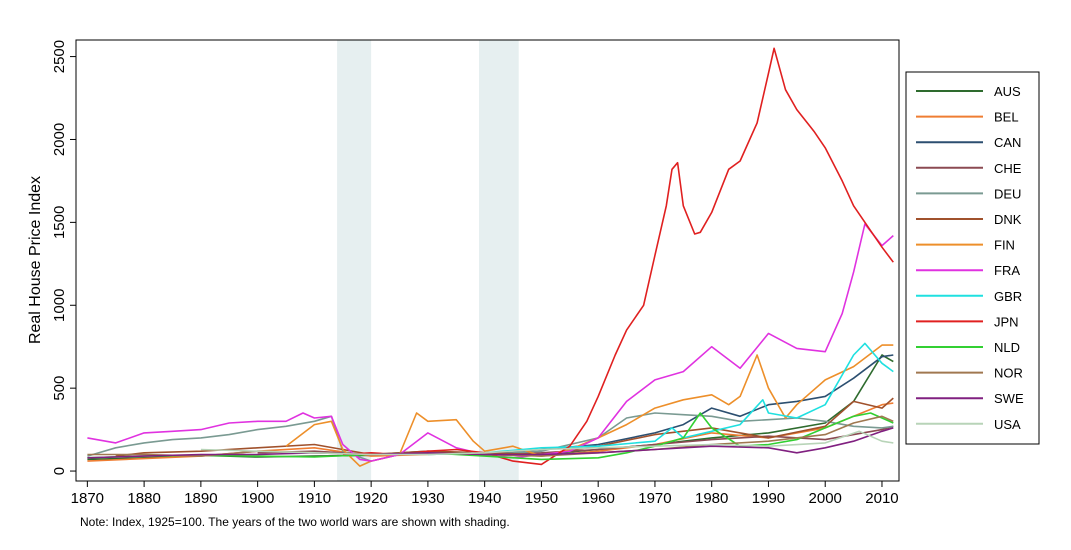  I want to click on legend-label-gbr: GBR, so click(1008, 296).